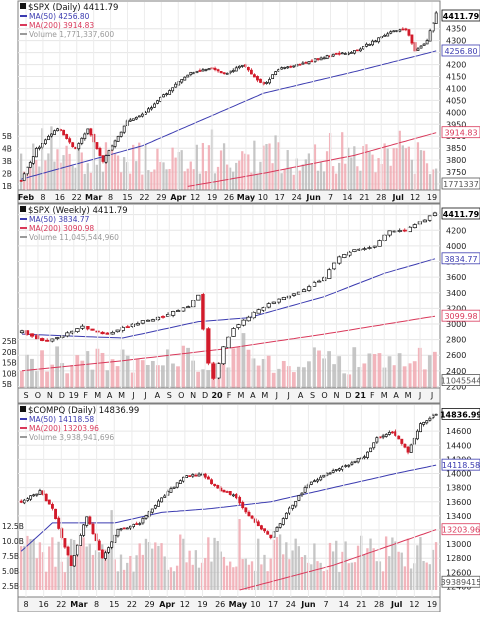 This screenshot has height=617, width=480. What do you see at coordinates (379, 604) in the screenshot?
I see `x-tick-label: 28` at bounding box center [379, 604].